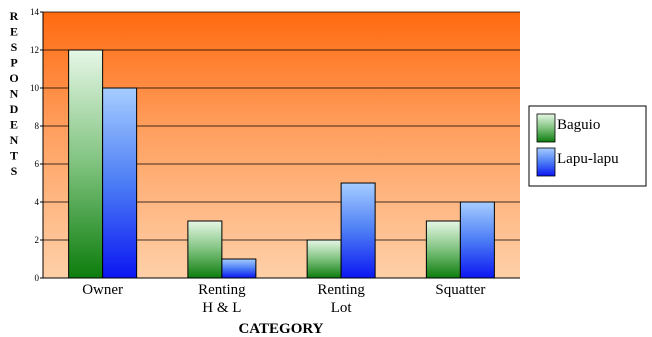 The image size is (652, 337). Describe the element at coordinates (37, 278) in the screenshot. I see `y-tick-label: 0` at that location.